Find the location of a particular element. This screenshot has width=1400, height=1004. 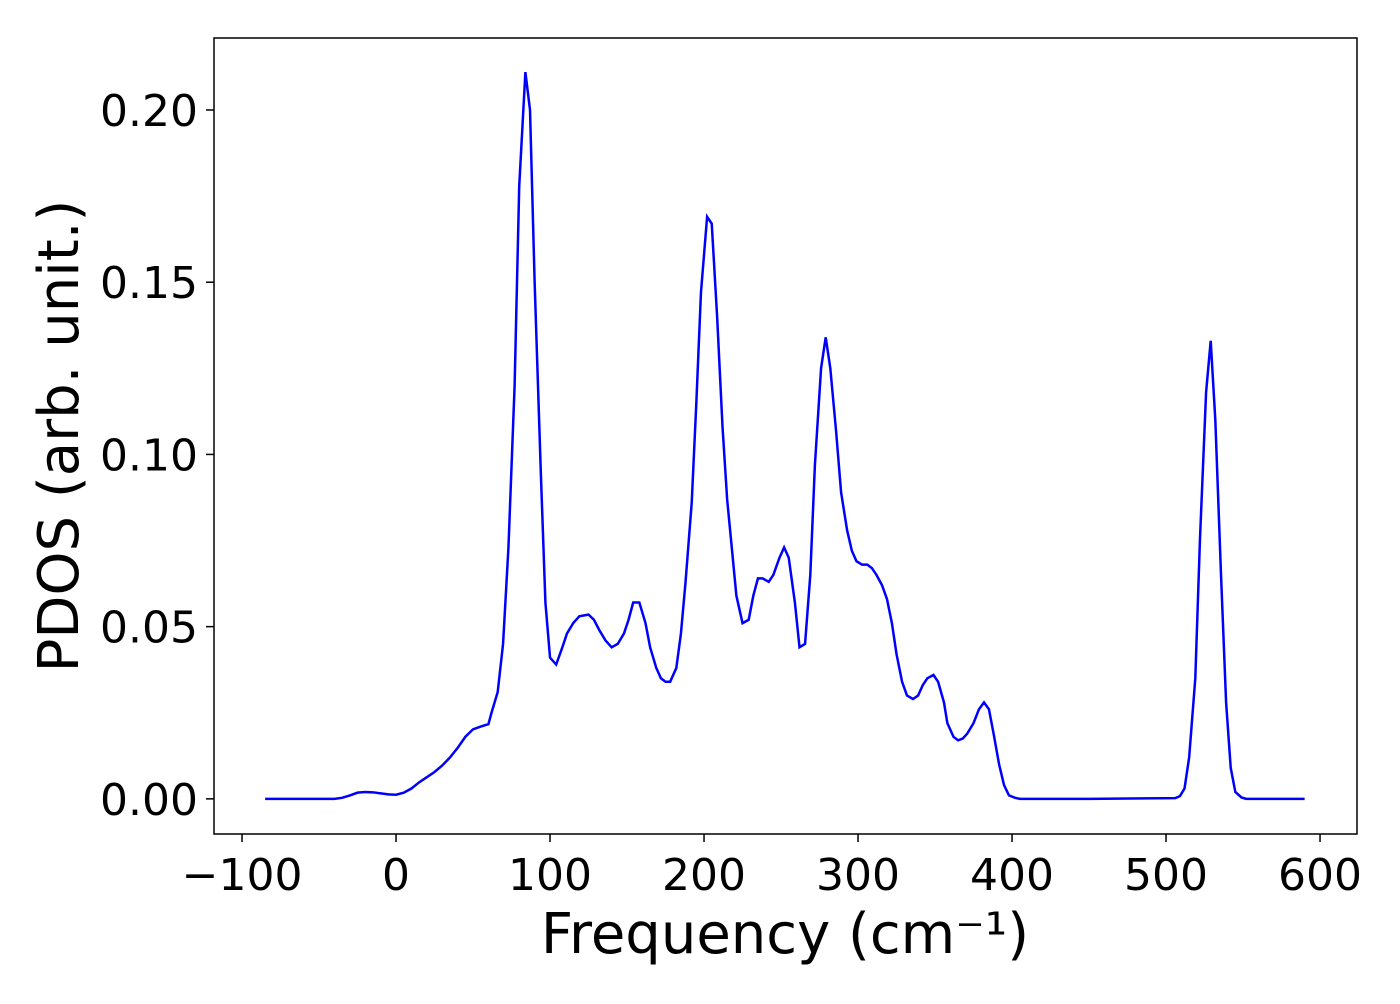

x-tick-label: 0 is located at coordinates (396, 875).